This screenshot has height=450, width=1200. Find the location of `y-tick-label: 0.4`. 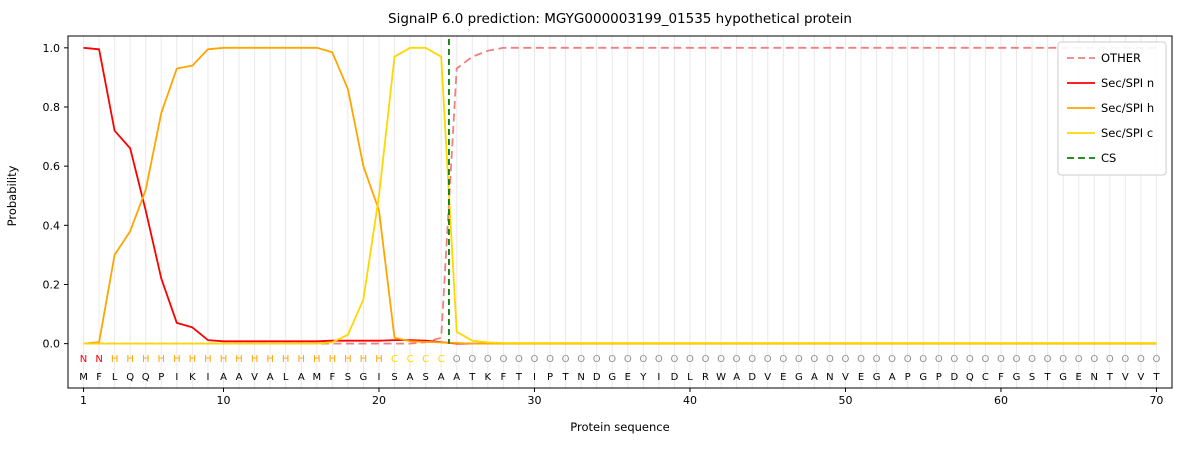

y-tick-label: 0.4 is located at coordinates (52, 225).